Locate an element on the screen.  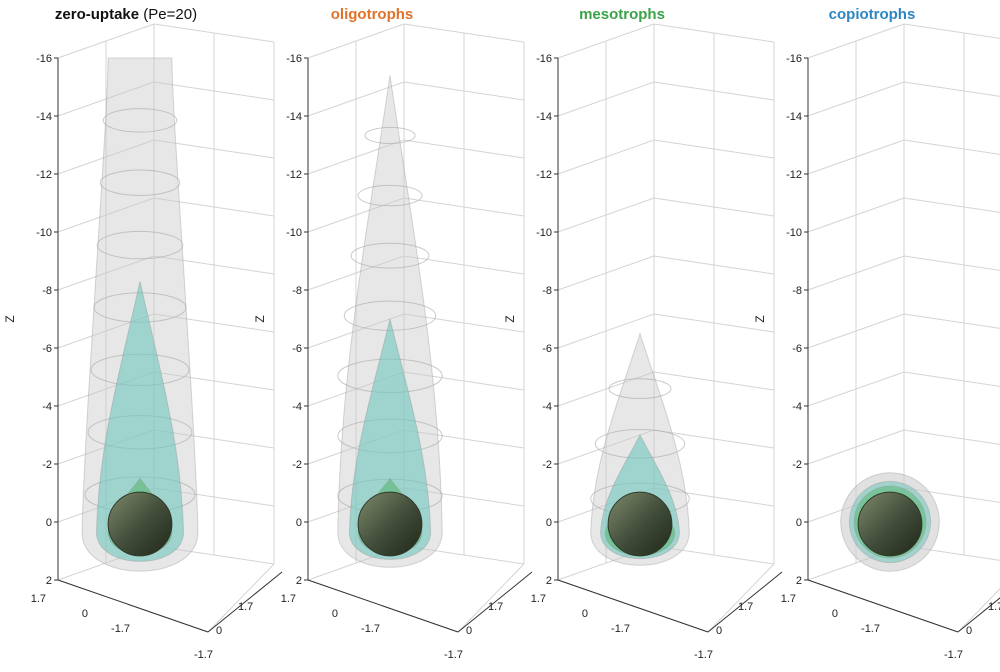
panel-title: oligotrophs is located at coordinates (372, 14).